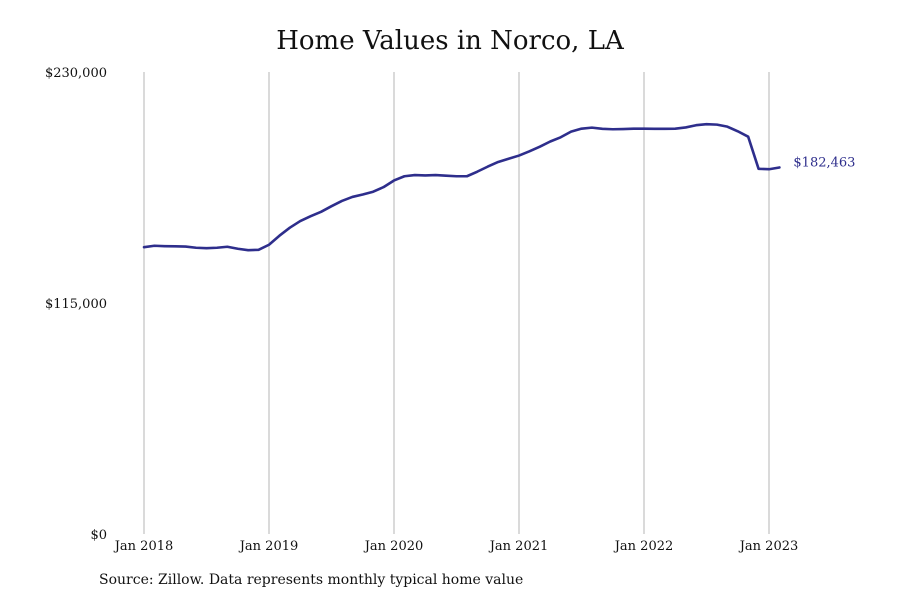  What do you see at coordinates (143, 546) in the screenshot?
I see `x-tick-label: Jan 2018` at bounding box center [143, 546].